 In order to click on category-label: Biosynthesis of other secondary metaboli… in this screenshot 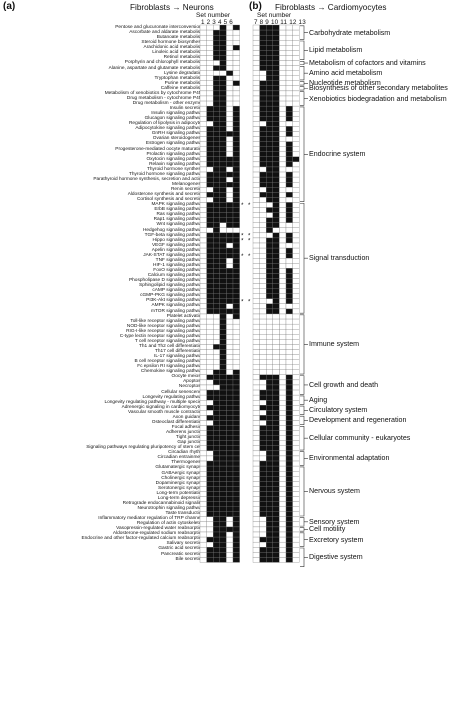, I will do `click(378, 88)`.